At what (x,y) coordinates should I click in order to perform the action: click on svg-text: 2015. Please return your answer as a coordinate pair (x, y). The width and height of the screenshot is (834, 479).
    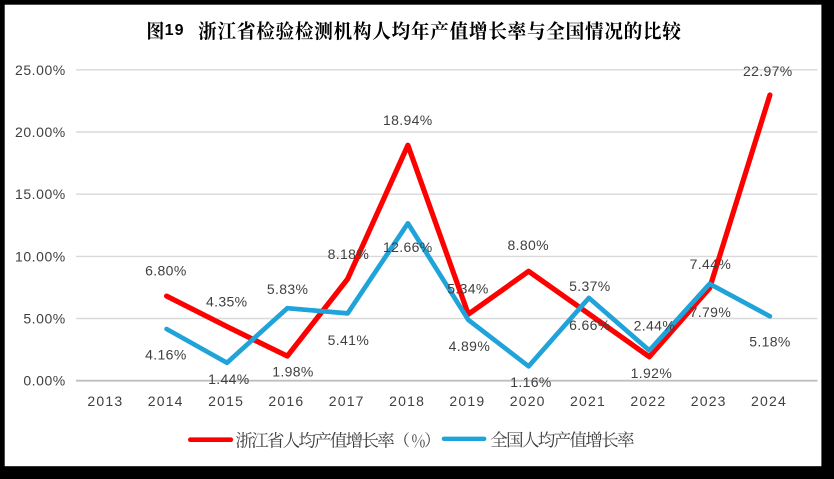
    Looking at the image, I should click on (226, 401).